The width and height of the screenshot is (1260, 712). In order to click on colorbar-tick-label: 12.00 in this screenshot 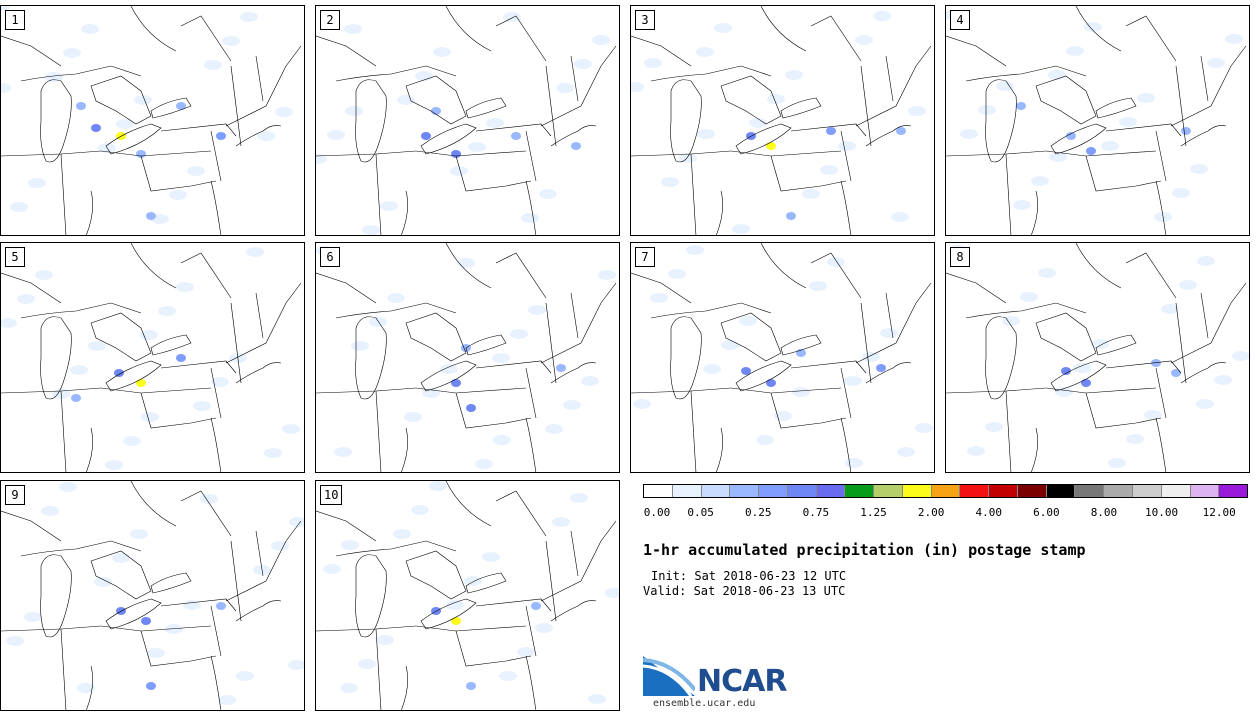, I will do `click(1219, 512)`.